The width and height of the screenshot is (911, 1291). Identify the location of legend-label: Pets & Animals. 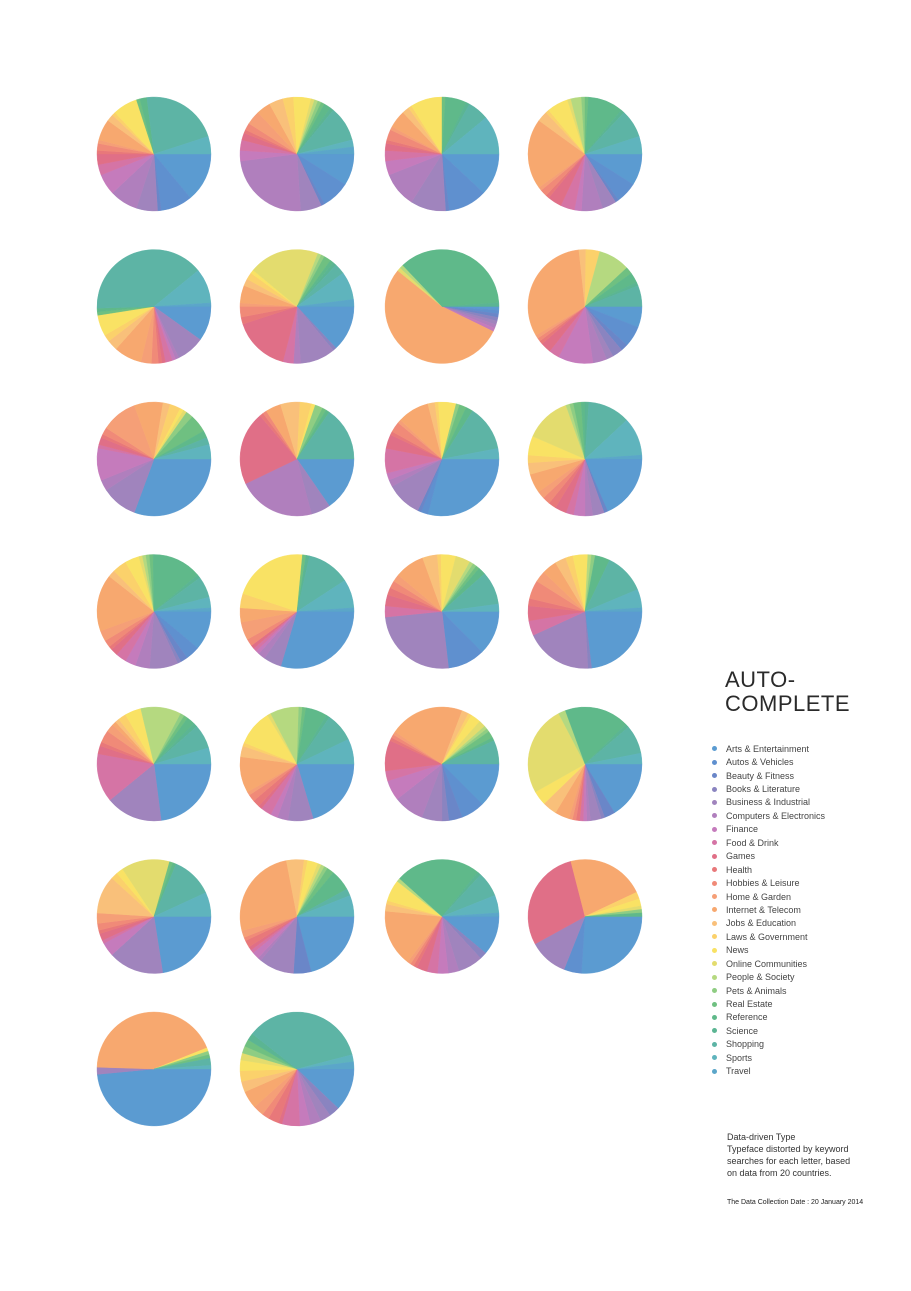
(756, 990).